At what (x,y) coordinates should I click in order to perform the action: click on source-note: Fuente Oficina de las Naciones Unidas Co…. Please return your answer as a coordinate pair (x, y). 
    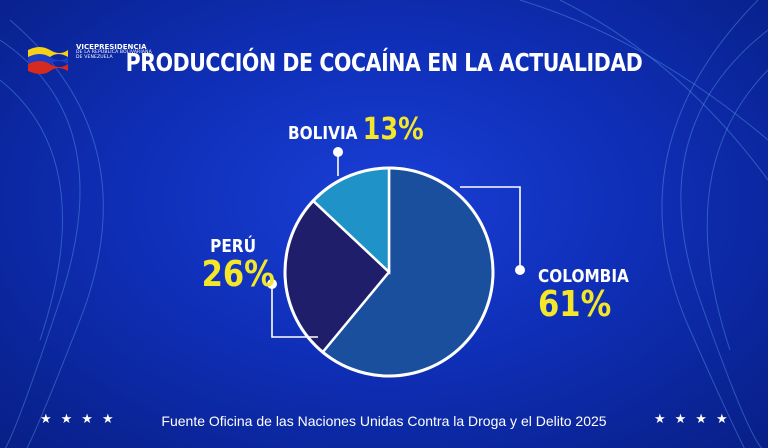
    Looking at the image, I should click on (384, 421).